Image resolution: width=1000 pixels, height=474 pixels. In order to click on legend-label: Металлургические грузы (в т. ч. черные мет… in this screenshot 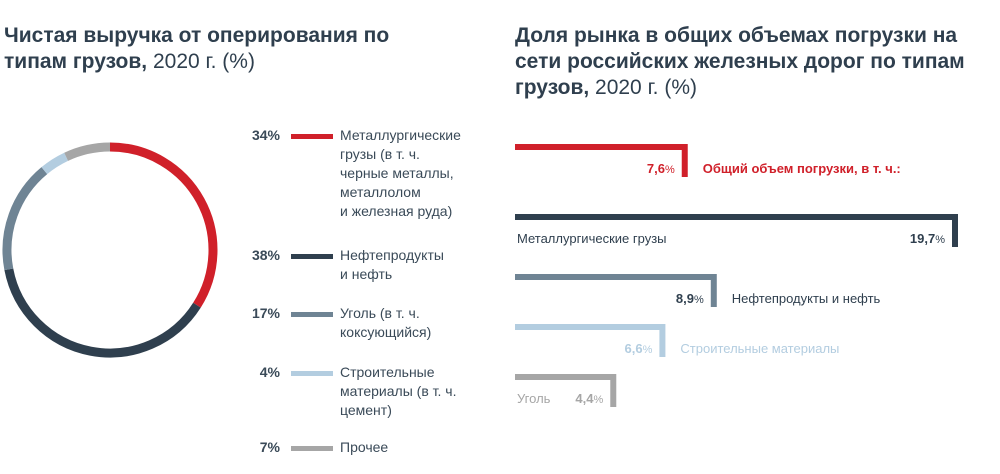, I will do `click(400, 173)`.